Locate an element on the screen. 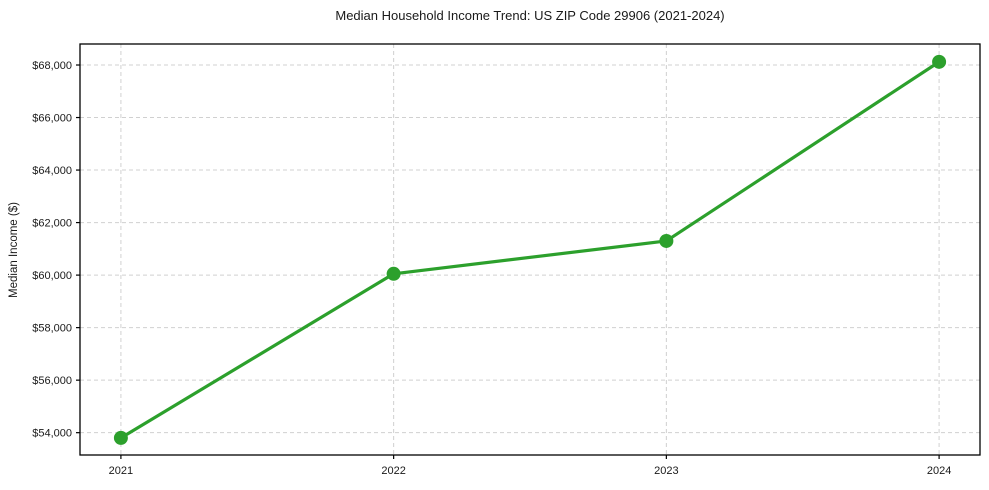  y-tick-label: $62,000 is located at coordinates (52, 224).